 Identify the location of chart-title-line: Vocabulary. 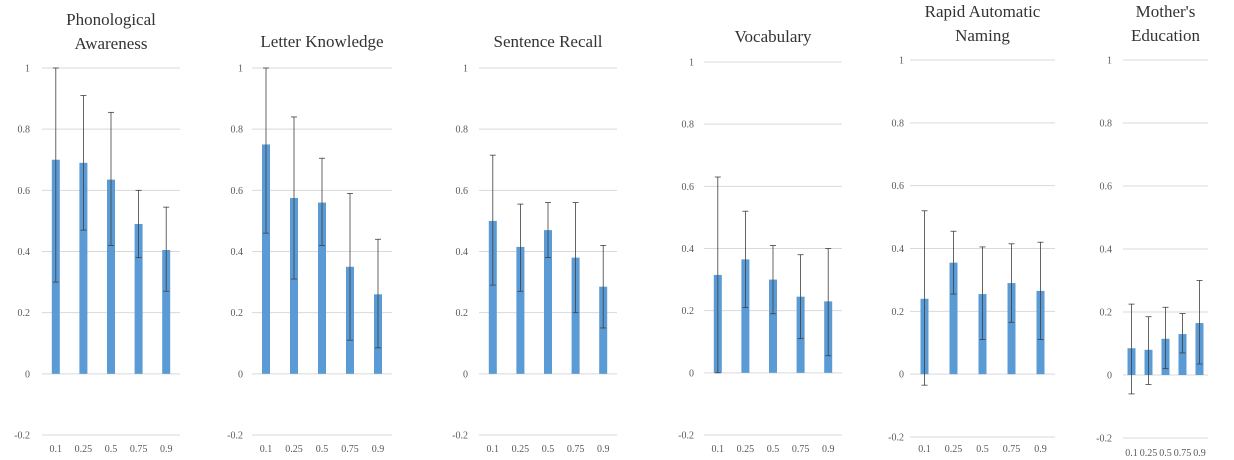
(773, 36).